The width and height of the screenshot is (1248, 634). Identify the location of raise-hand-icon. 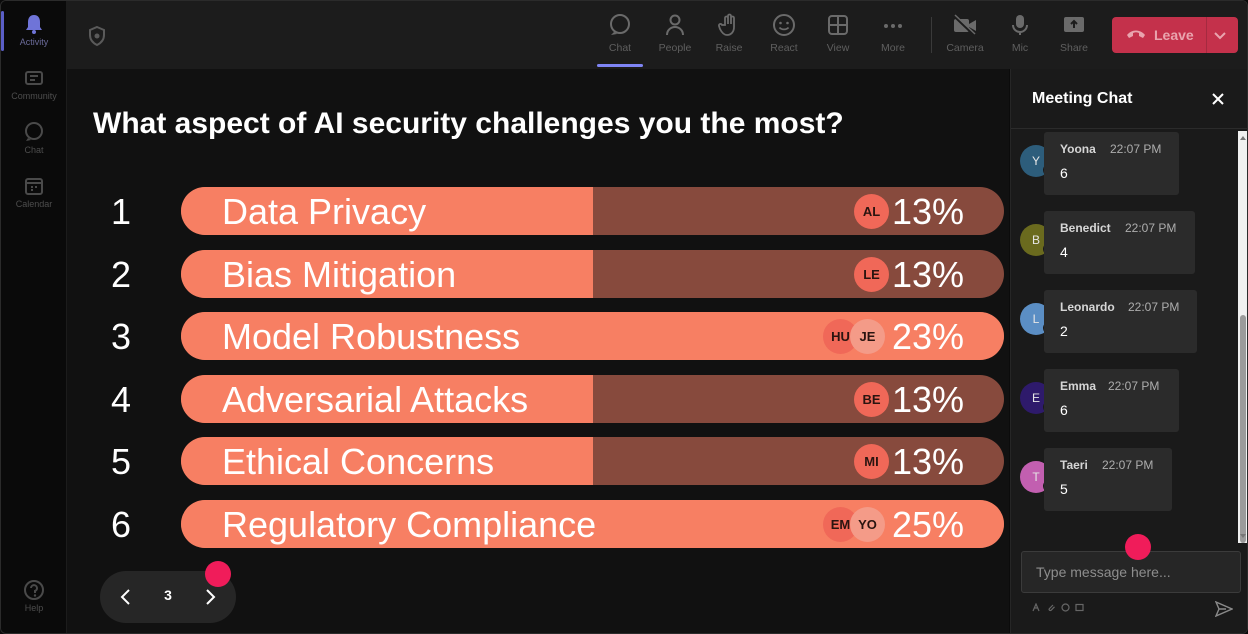
(726, 24).